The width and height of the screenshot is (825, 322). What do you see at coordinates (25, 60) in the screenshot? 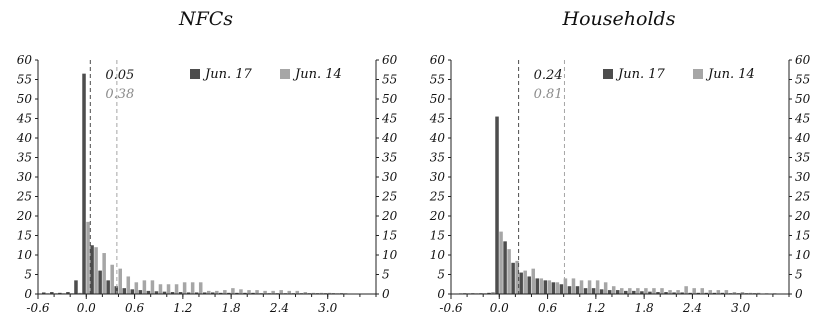
I see `y-tick-label-left-12: 60` at bounding box center [25, 60].